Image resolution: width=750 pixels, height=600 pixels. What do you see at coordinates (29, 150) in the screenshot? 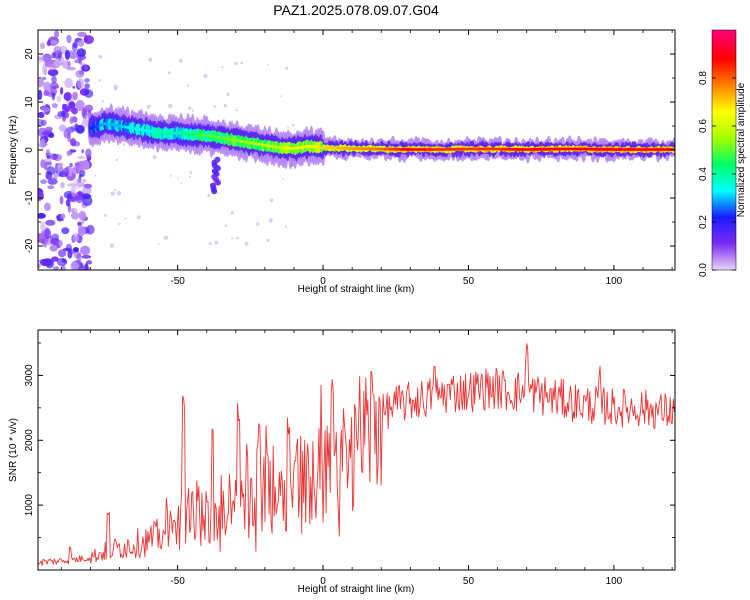
I see `y-tick-label: 0` at bounding box center [29, 150].